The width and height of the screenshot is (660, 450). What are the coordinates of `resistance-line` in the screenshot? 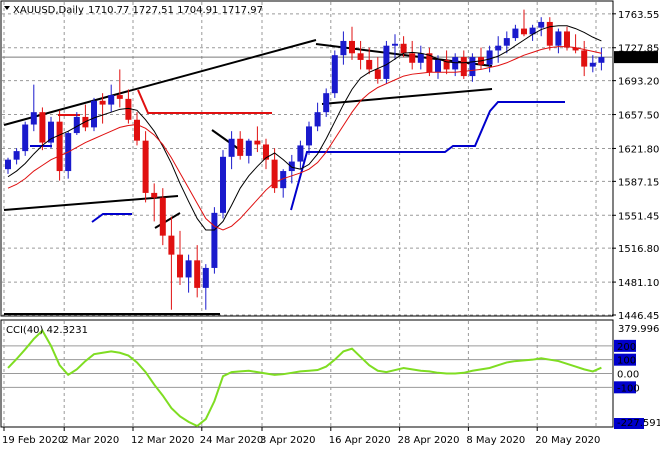 It's located at (204, 101).